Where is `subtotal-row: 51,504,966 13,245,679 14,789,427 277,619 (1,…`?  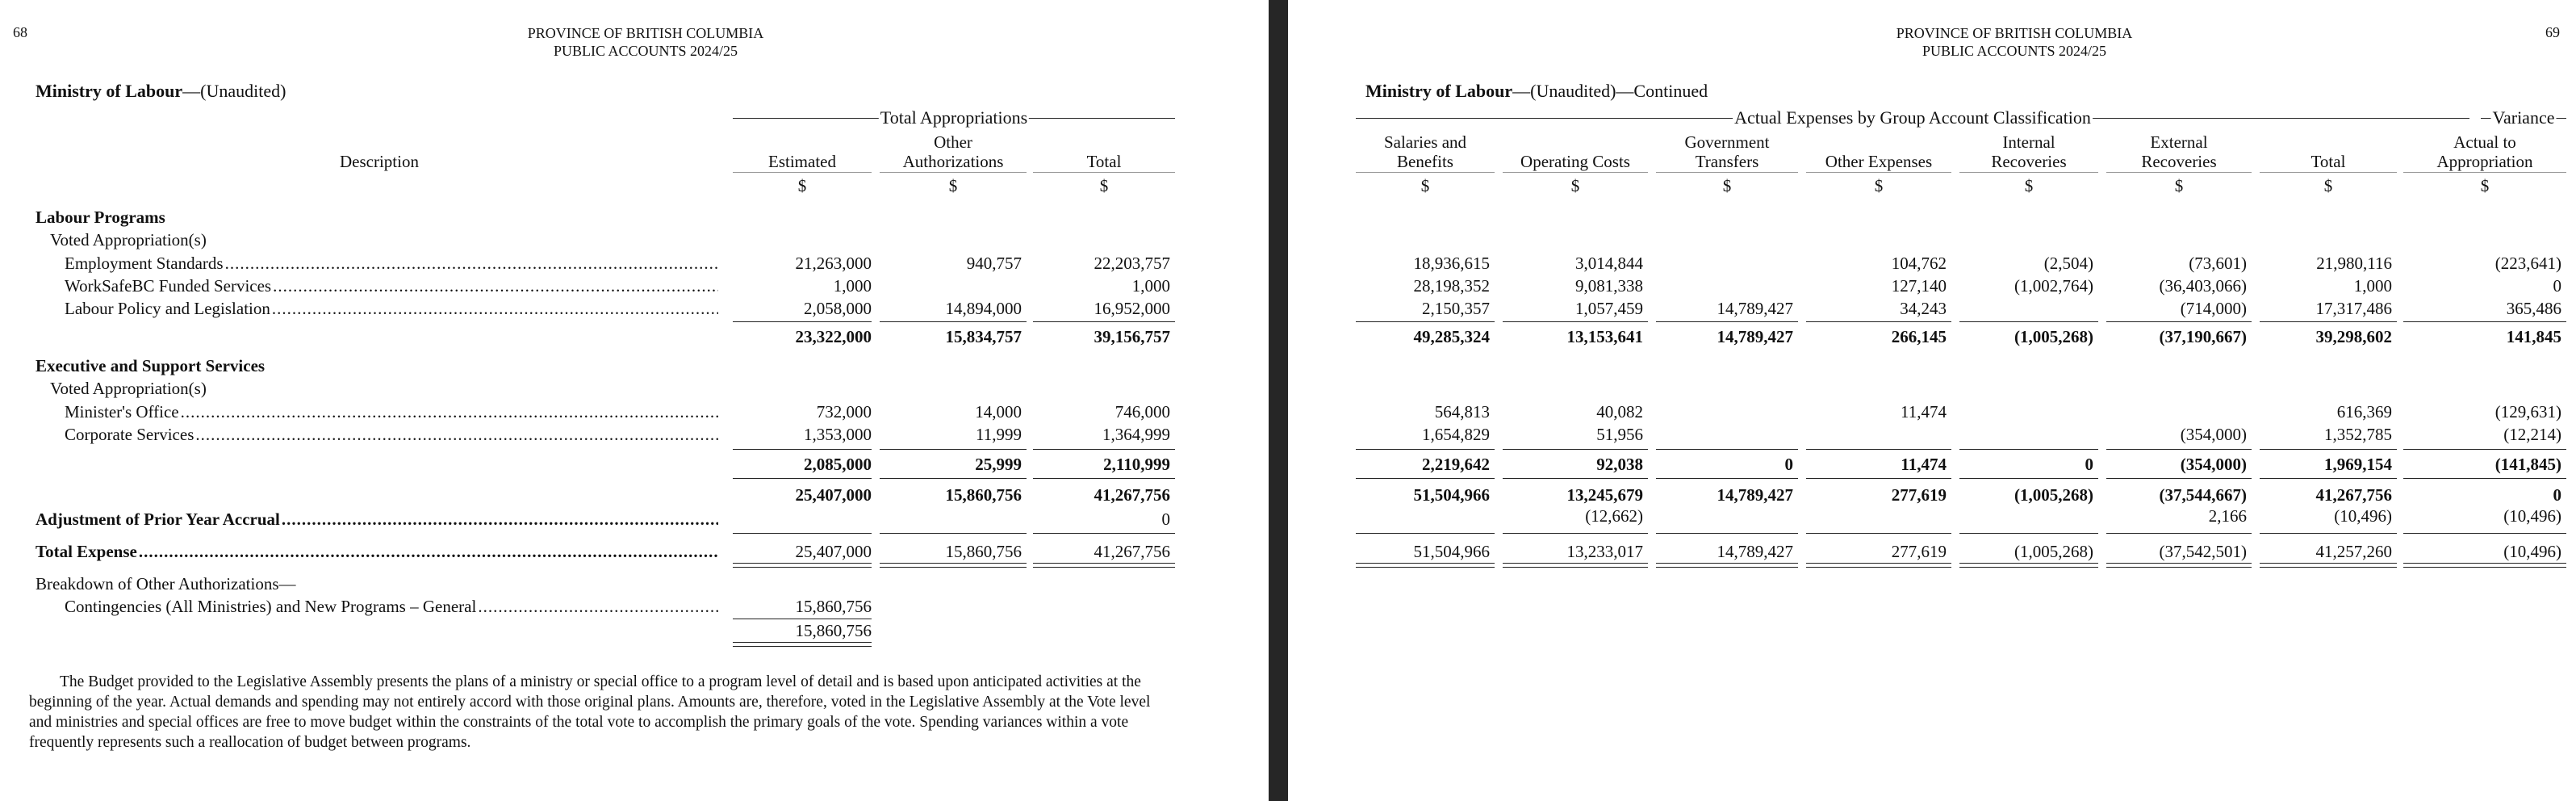
subtotal-row: 51,504,966 13,245,679 14,789,427 277,619 (1,… is located at coordinates (1932, 495).